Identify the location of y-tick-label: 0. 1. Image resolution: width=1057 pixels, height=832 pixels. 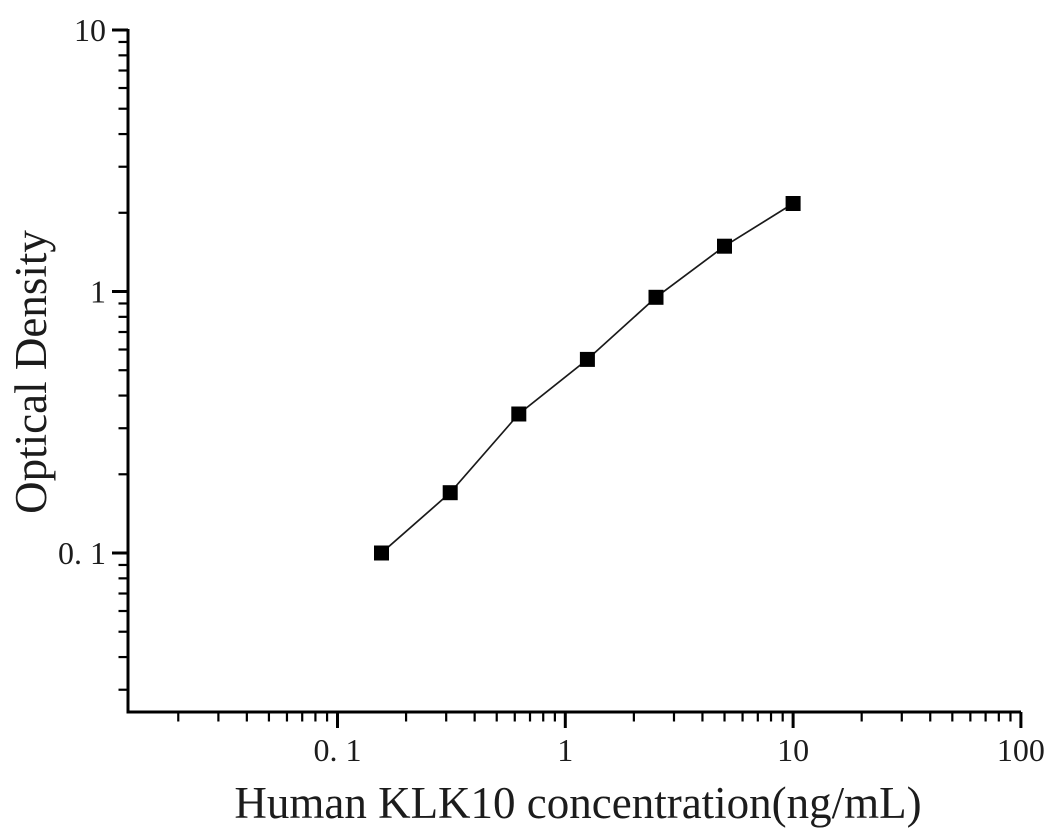
(82, 553).